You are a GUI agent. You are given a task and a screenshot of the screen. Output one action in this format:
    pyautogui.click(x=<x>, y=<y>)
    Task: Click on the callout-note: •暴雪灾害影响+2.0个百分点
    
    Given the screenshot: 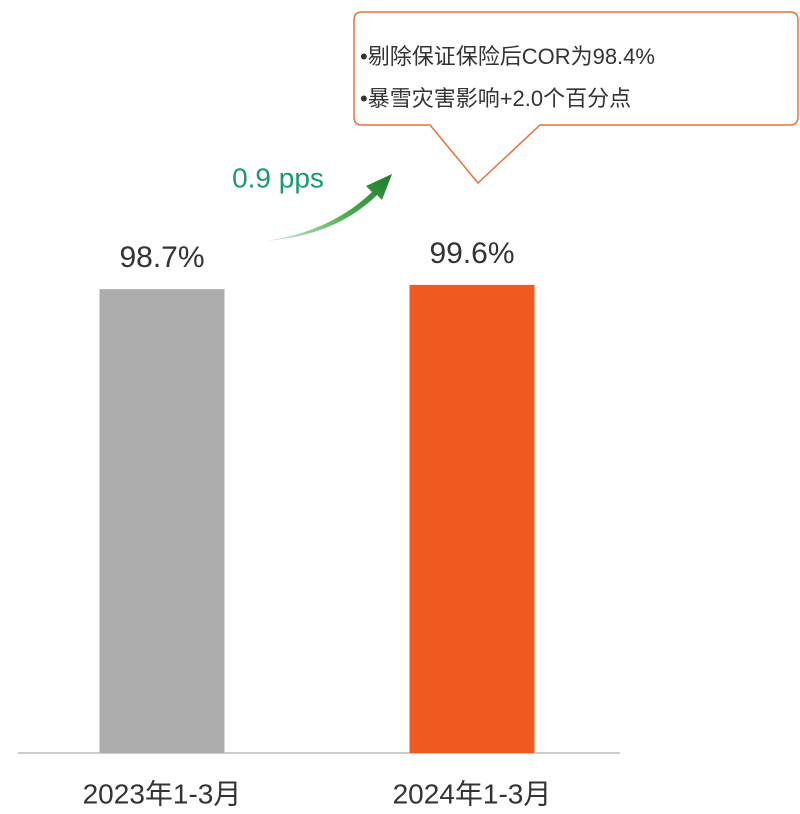 What is the action you would take?
    pyautogui.click(x=495, y=98)
    